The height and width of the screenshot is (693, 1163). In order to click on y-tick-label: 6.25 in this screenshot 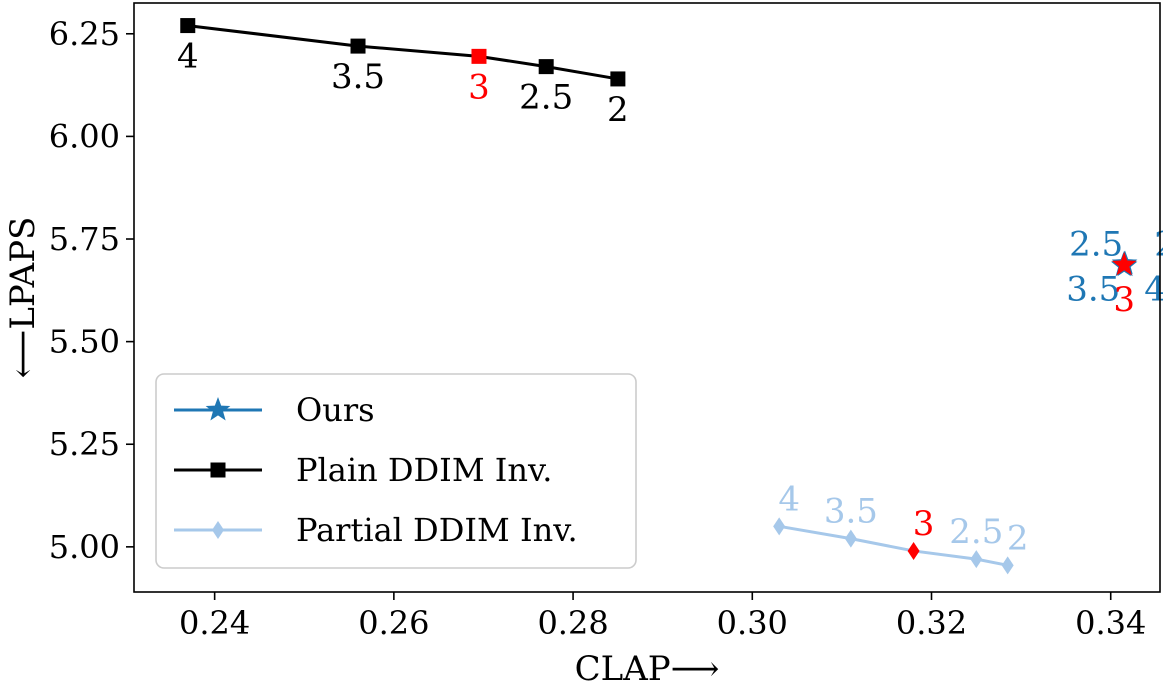, I will do `click(84, 34)`.